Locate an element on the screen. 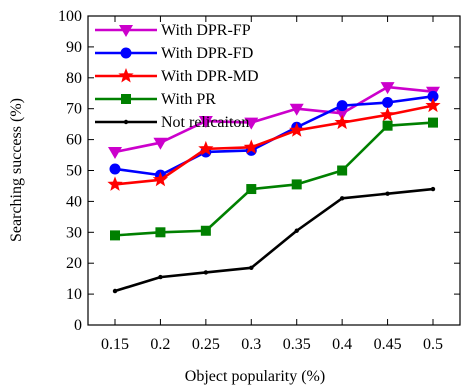 The width and height of the screenshot is (468, 388). y-tick-label: 0 is located at coordinates (78, 325).